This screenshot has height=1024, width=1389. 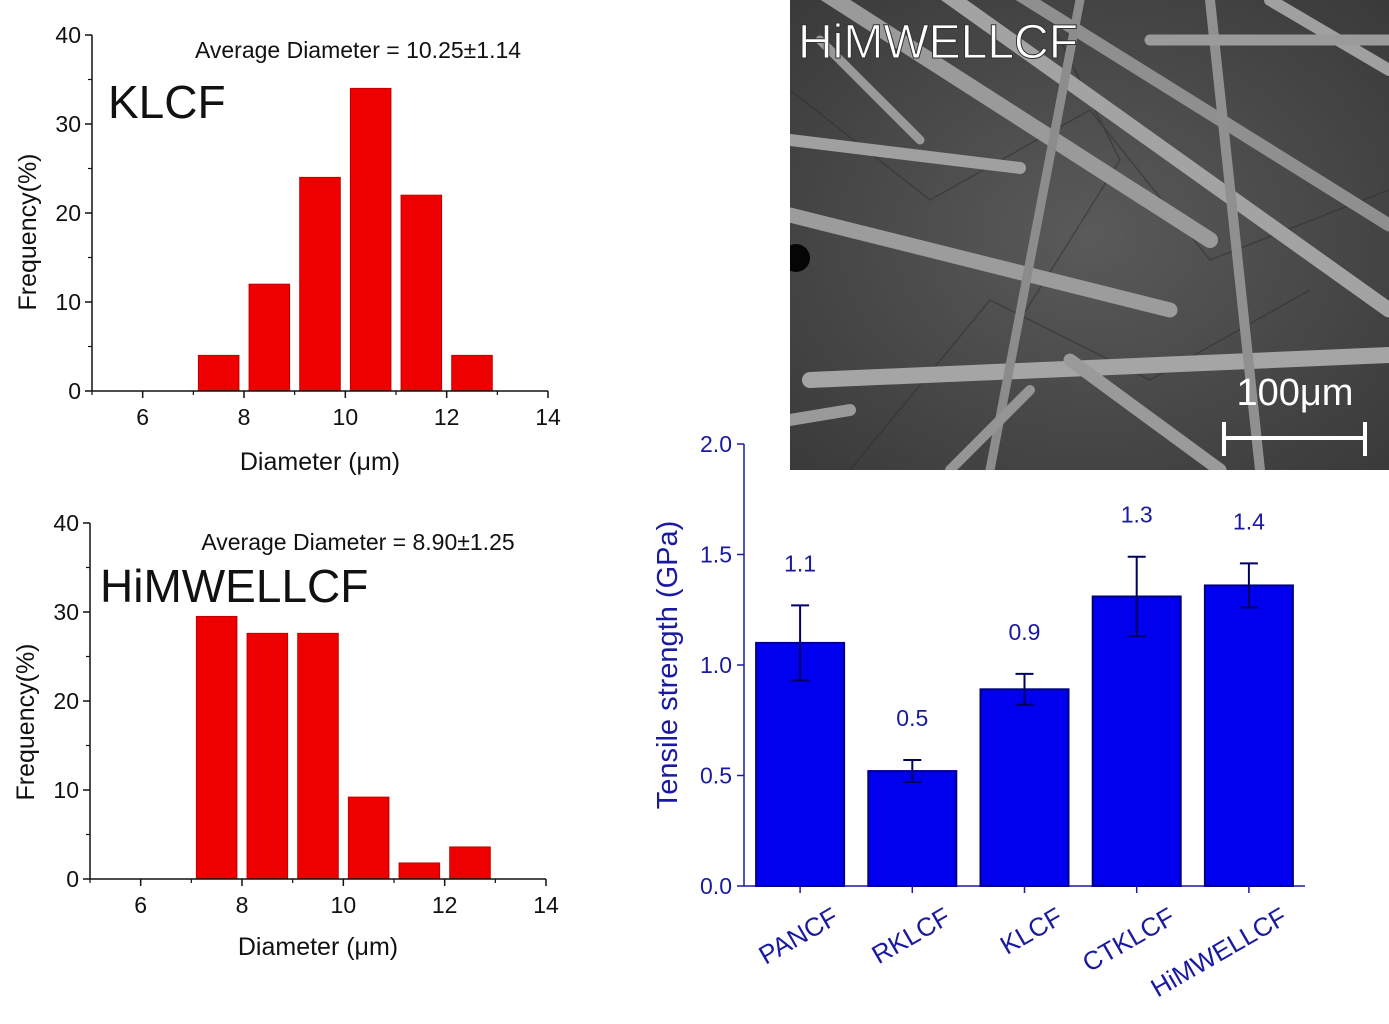 I want to click on tensile-y-axis-label: Tensile strength (GPa), so click(x=668, y=665).